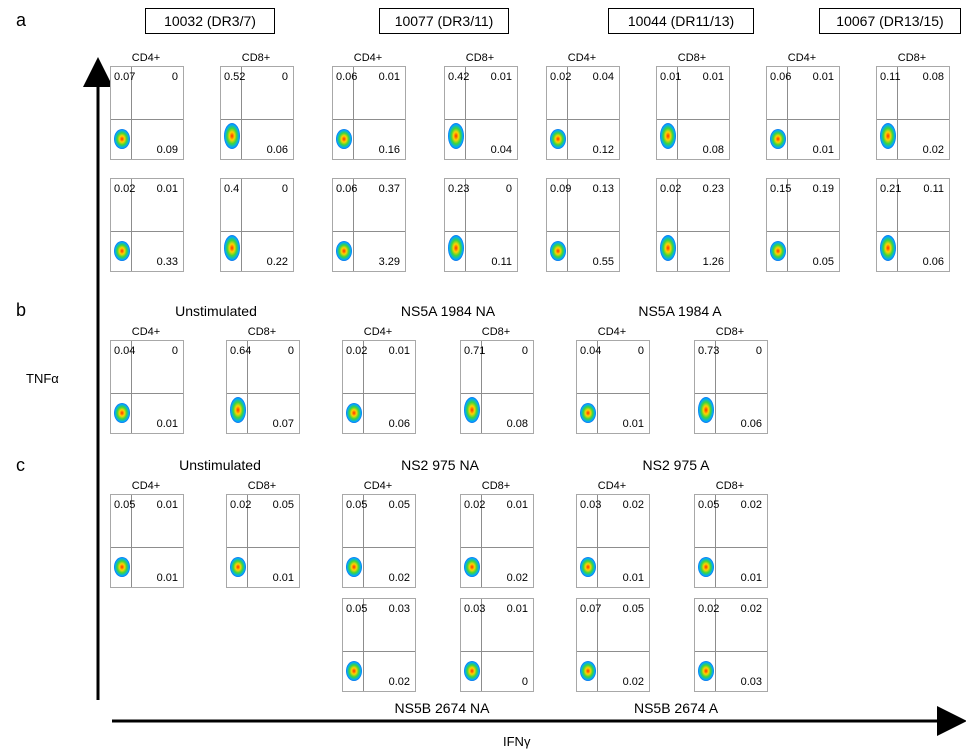 This screenshot has height=752, width=966. I want to click on quadrant-upper-left: 0.04, so click(591, 351).